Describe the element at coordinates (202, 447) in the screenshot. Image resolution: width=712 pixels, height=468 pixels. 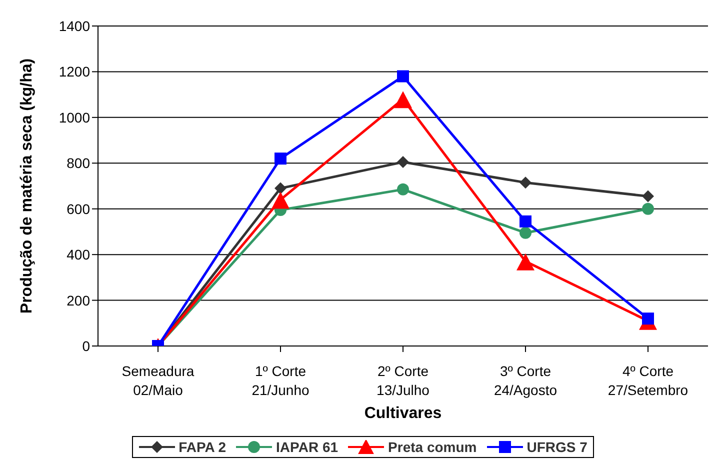
I see `legend-label: FAPA 2` at that location.